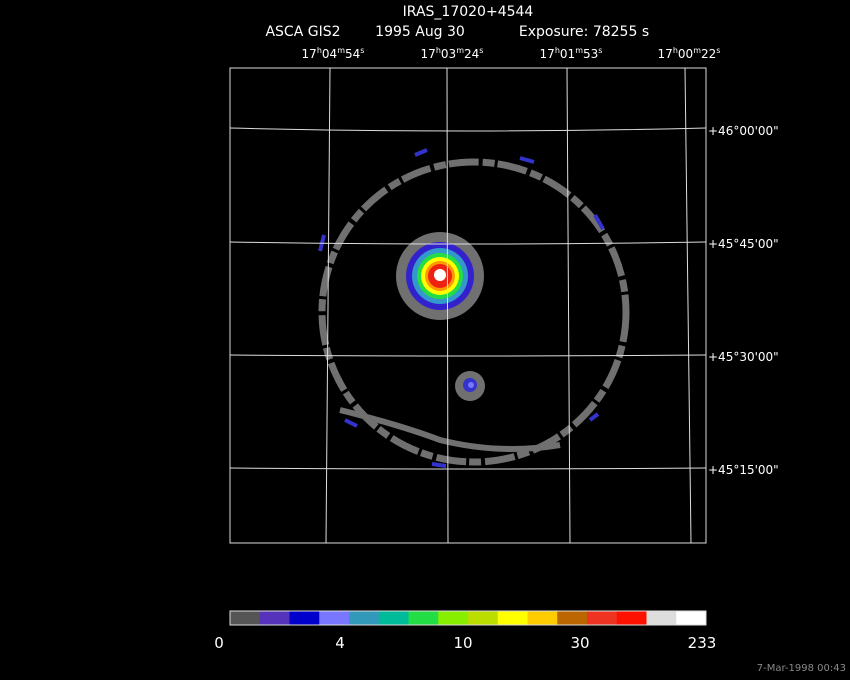 The height and width of the screenshot is (680, 850). I want to click on timestamp: 7-Mar-1998 00:43, so click(801, 668).